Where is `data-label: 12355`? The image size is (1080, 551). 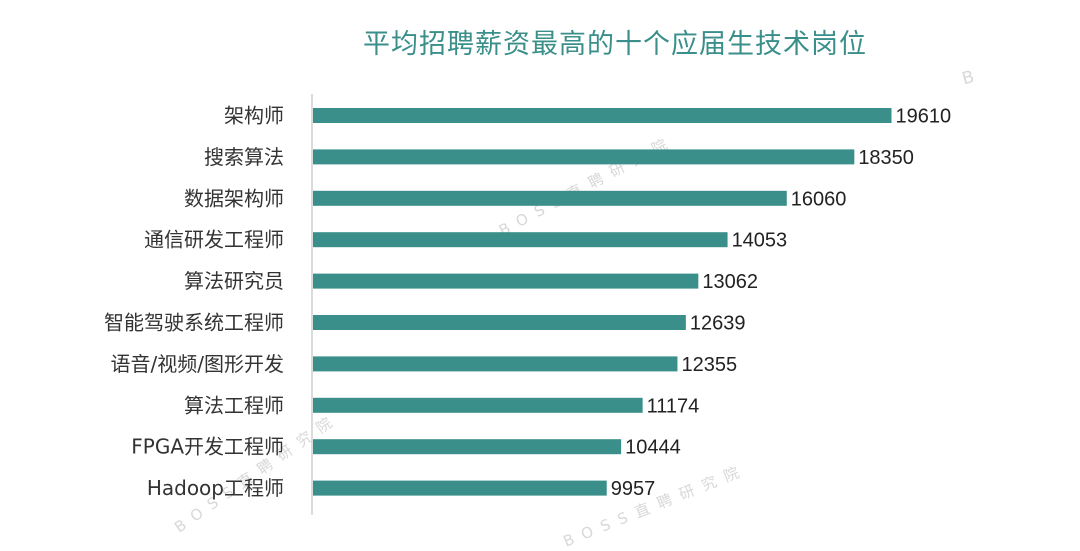 data-label: 12355 is located at coordinates (709, 365).